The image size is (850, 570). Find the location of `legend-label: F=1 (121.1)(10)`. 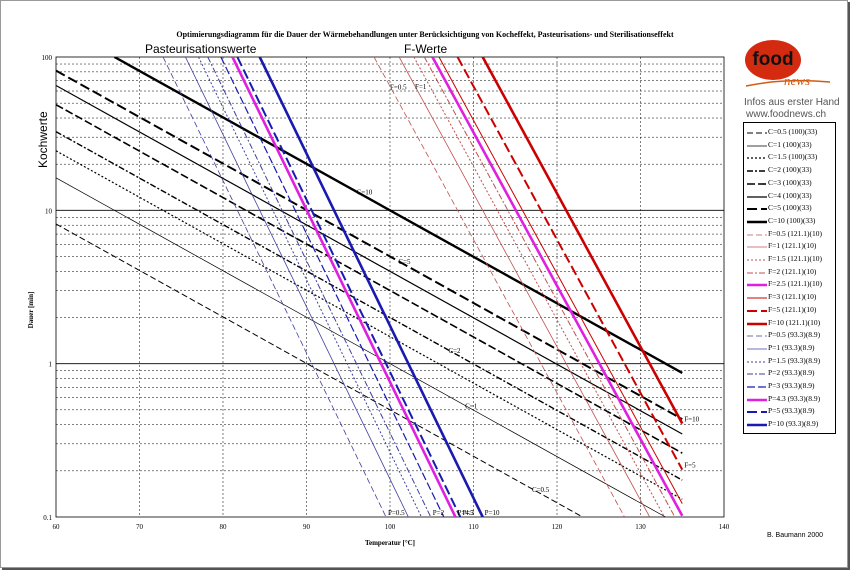

legend-label: F=1 (121.1)(10) is located at coordinates (792, 246).